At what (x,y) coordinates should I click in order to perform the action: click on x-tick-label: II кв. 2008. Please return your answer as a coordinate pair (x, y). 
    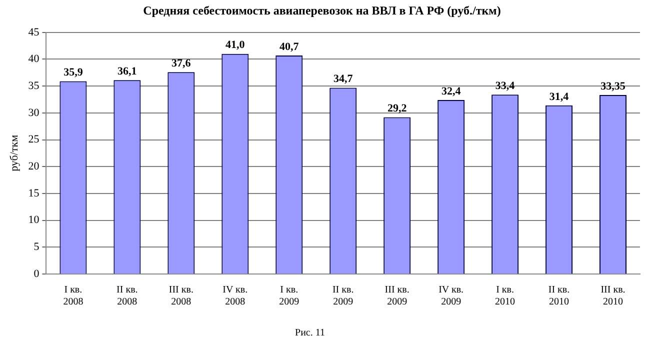
    Looking at the image, I should click on (127, 296).